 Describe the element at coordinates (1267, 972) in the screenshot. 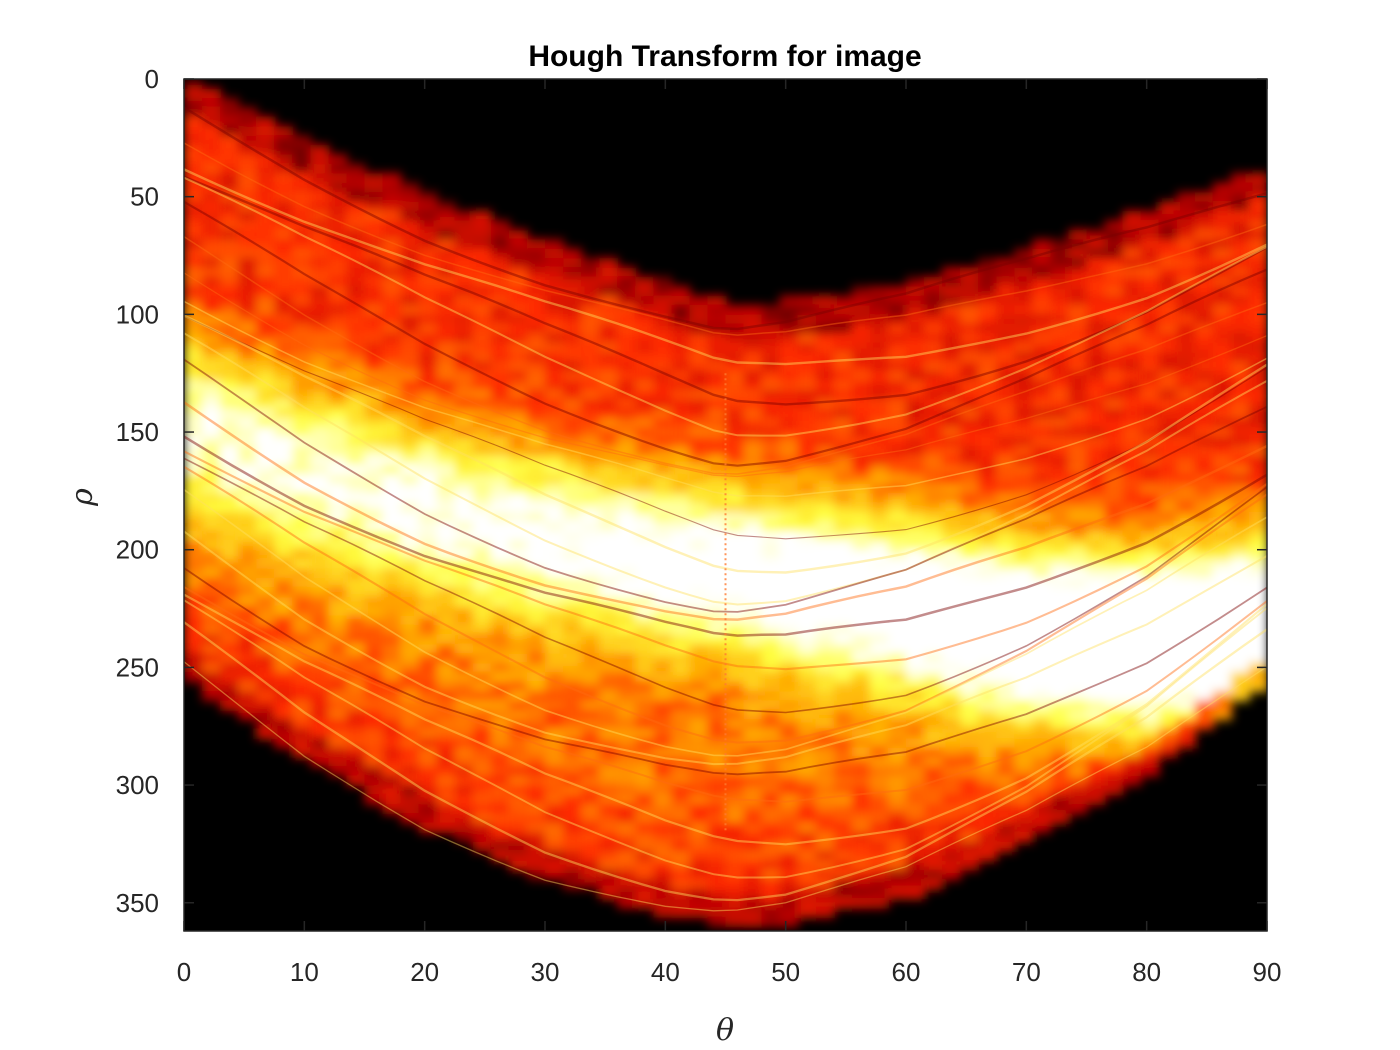

I see `x-tick-label: 90` at that location.